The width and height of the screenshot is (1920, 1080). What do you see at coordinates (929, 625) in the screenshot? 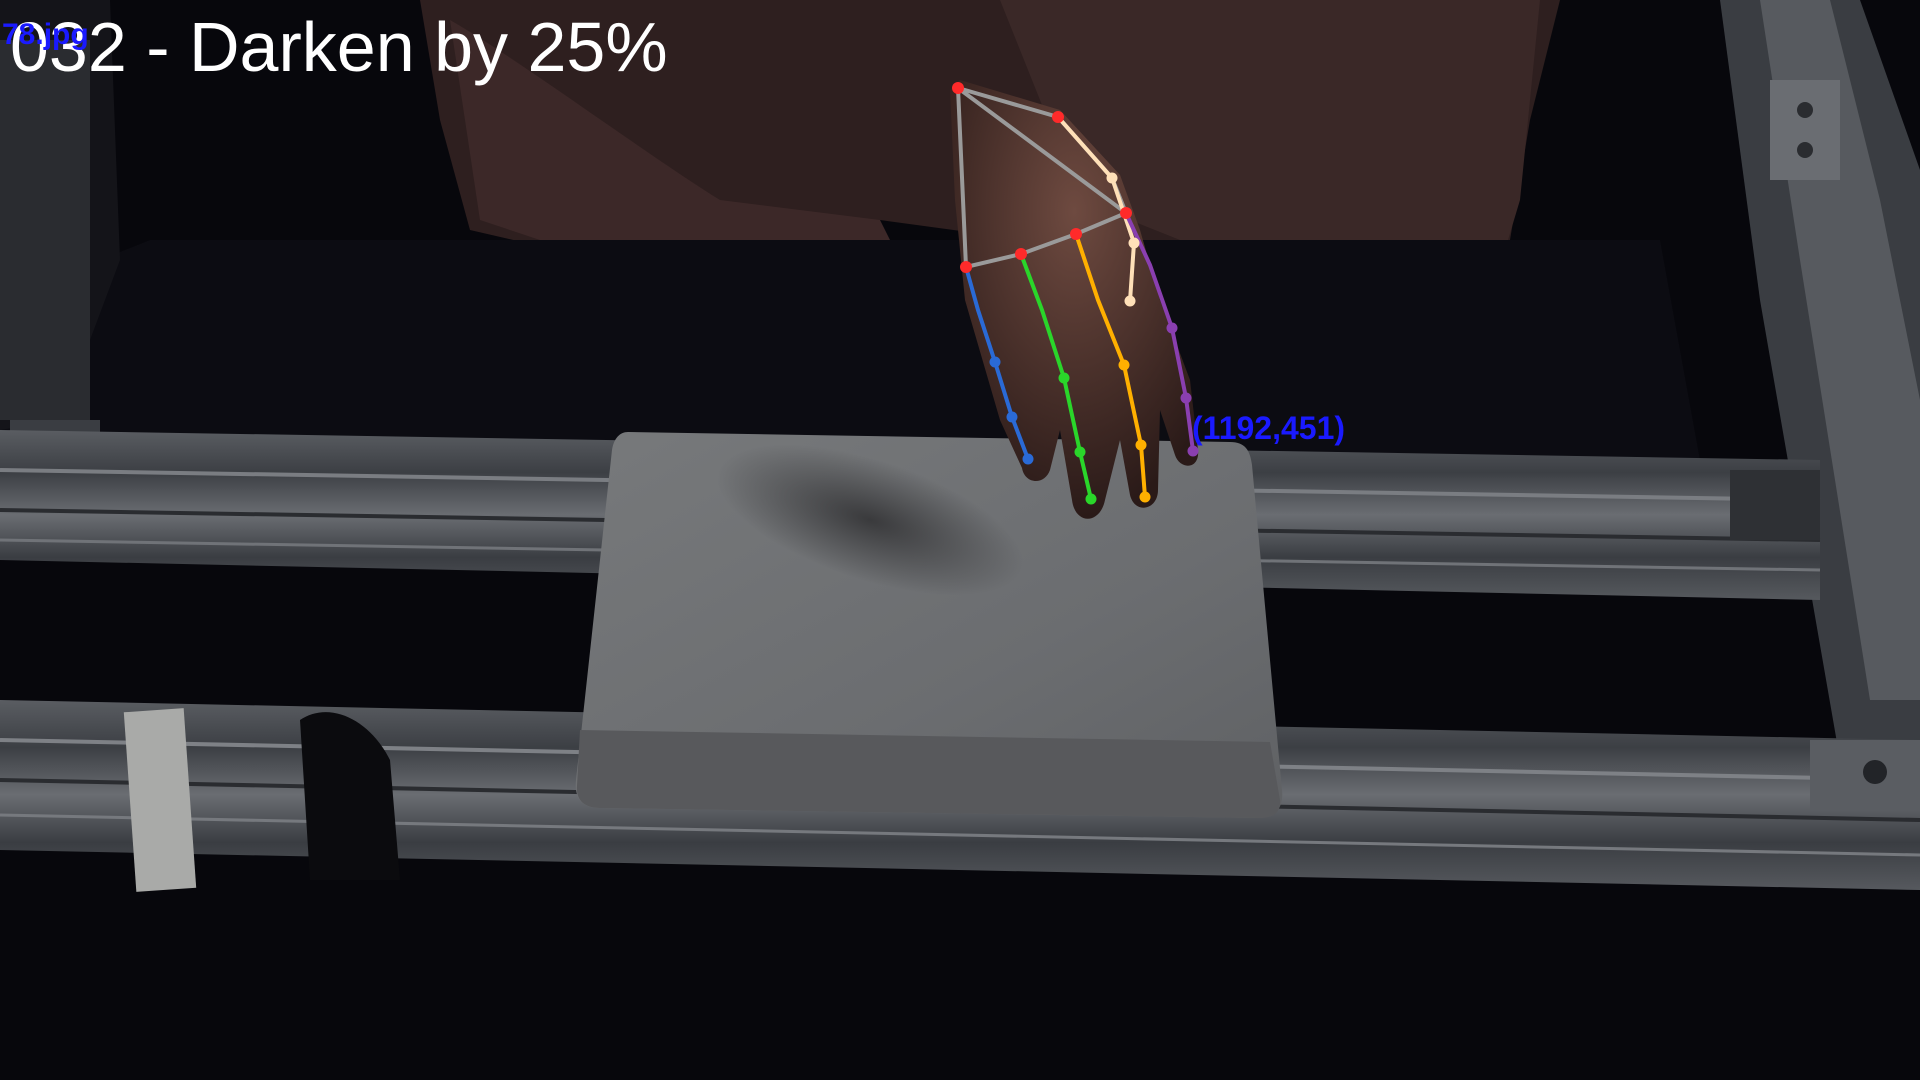
I see `trackpad` at bounding box center [929, 625].